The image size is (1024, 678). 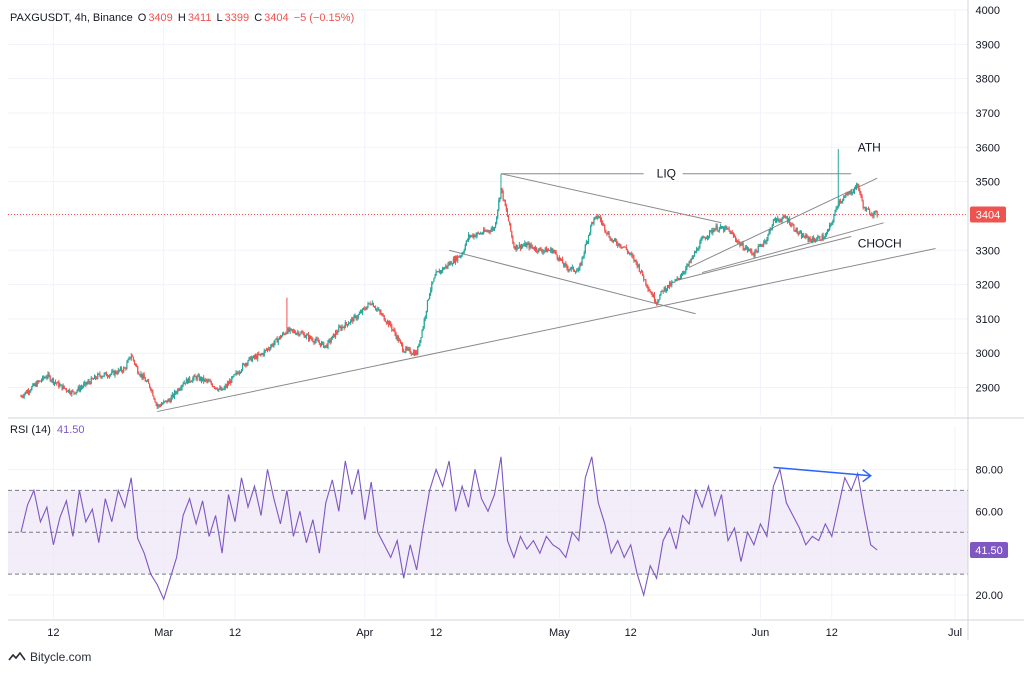 What do you see at coordinates (988, 286) in the screenshot?
I see `price-tick-label: 3200` at bounding box center [988, 286].